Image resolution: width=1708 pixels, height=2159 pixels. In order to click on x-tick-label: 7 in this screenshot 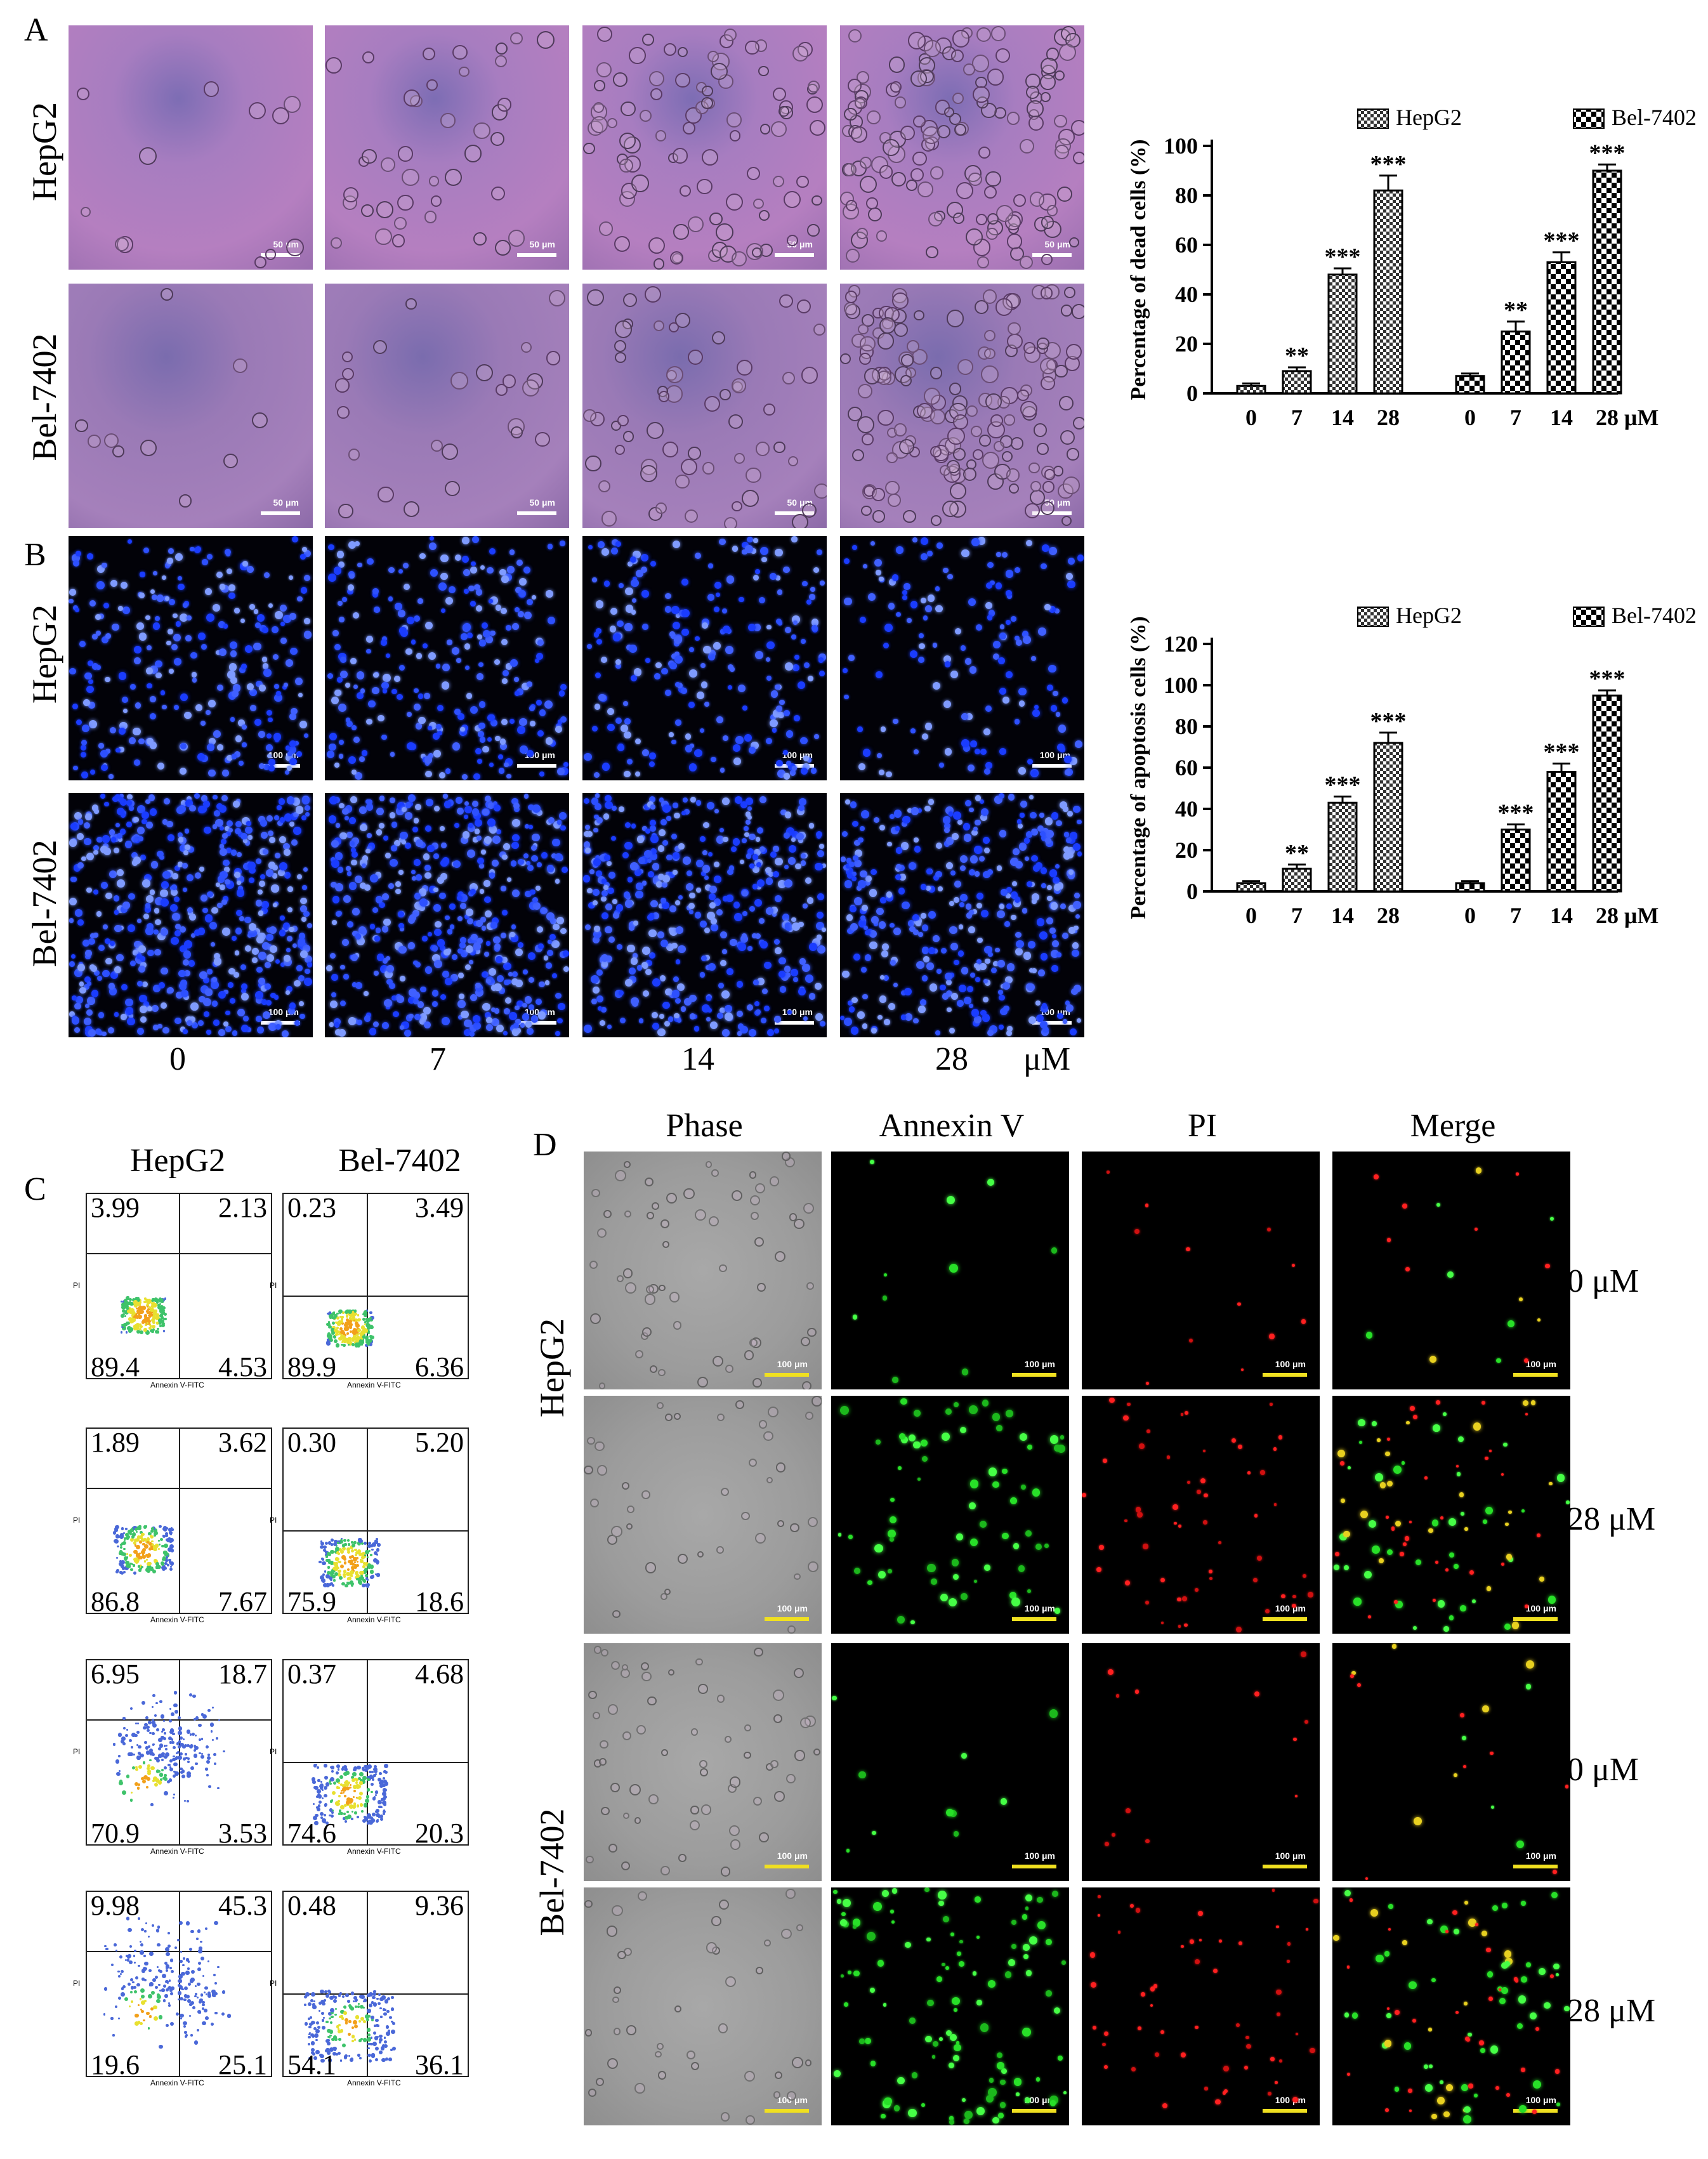, I will do `click(1297, 915)`.